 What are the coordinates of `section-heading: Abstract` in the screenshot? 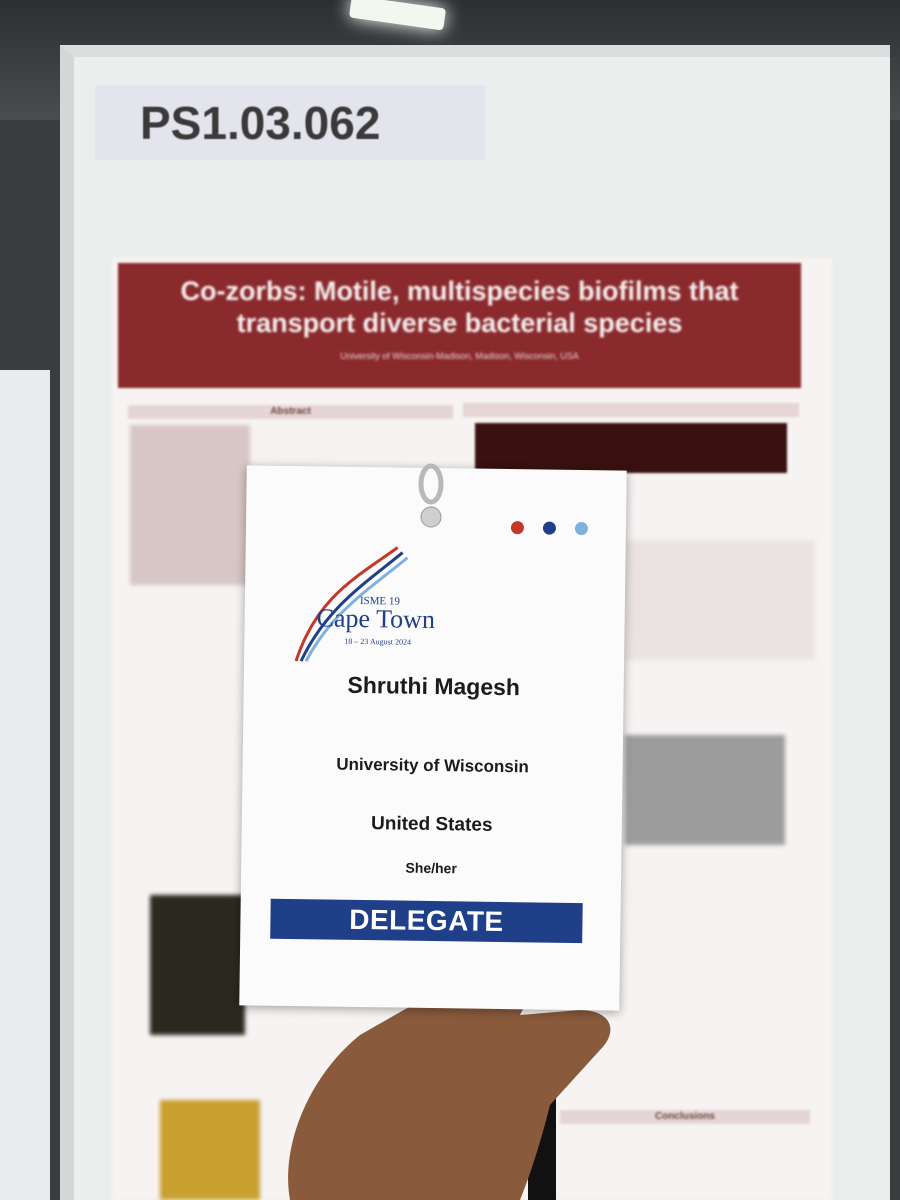 It's located at (290, 412).